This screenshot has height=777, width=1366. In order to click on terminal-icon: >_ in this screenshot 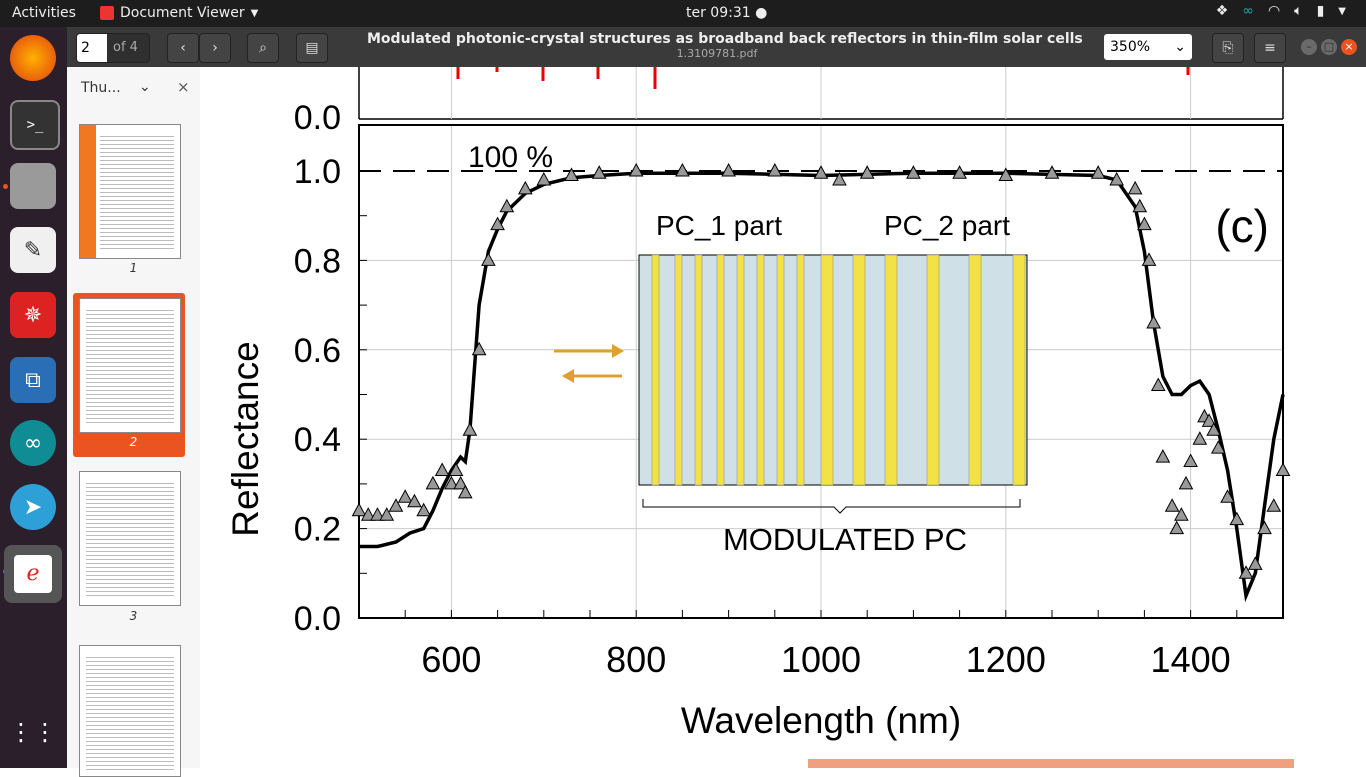, I will do `click(35, 125)`.